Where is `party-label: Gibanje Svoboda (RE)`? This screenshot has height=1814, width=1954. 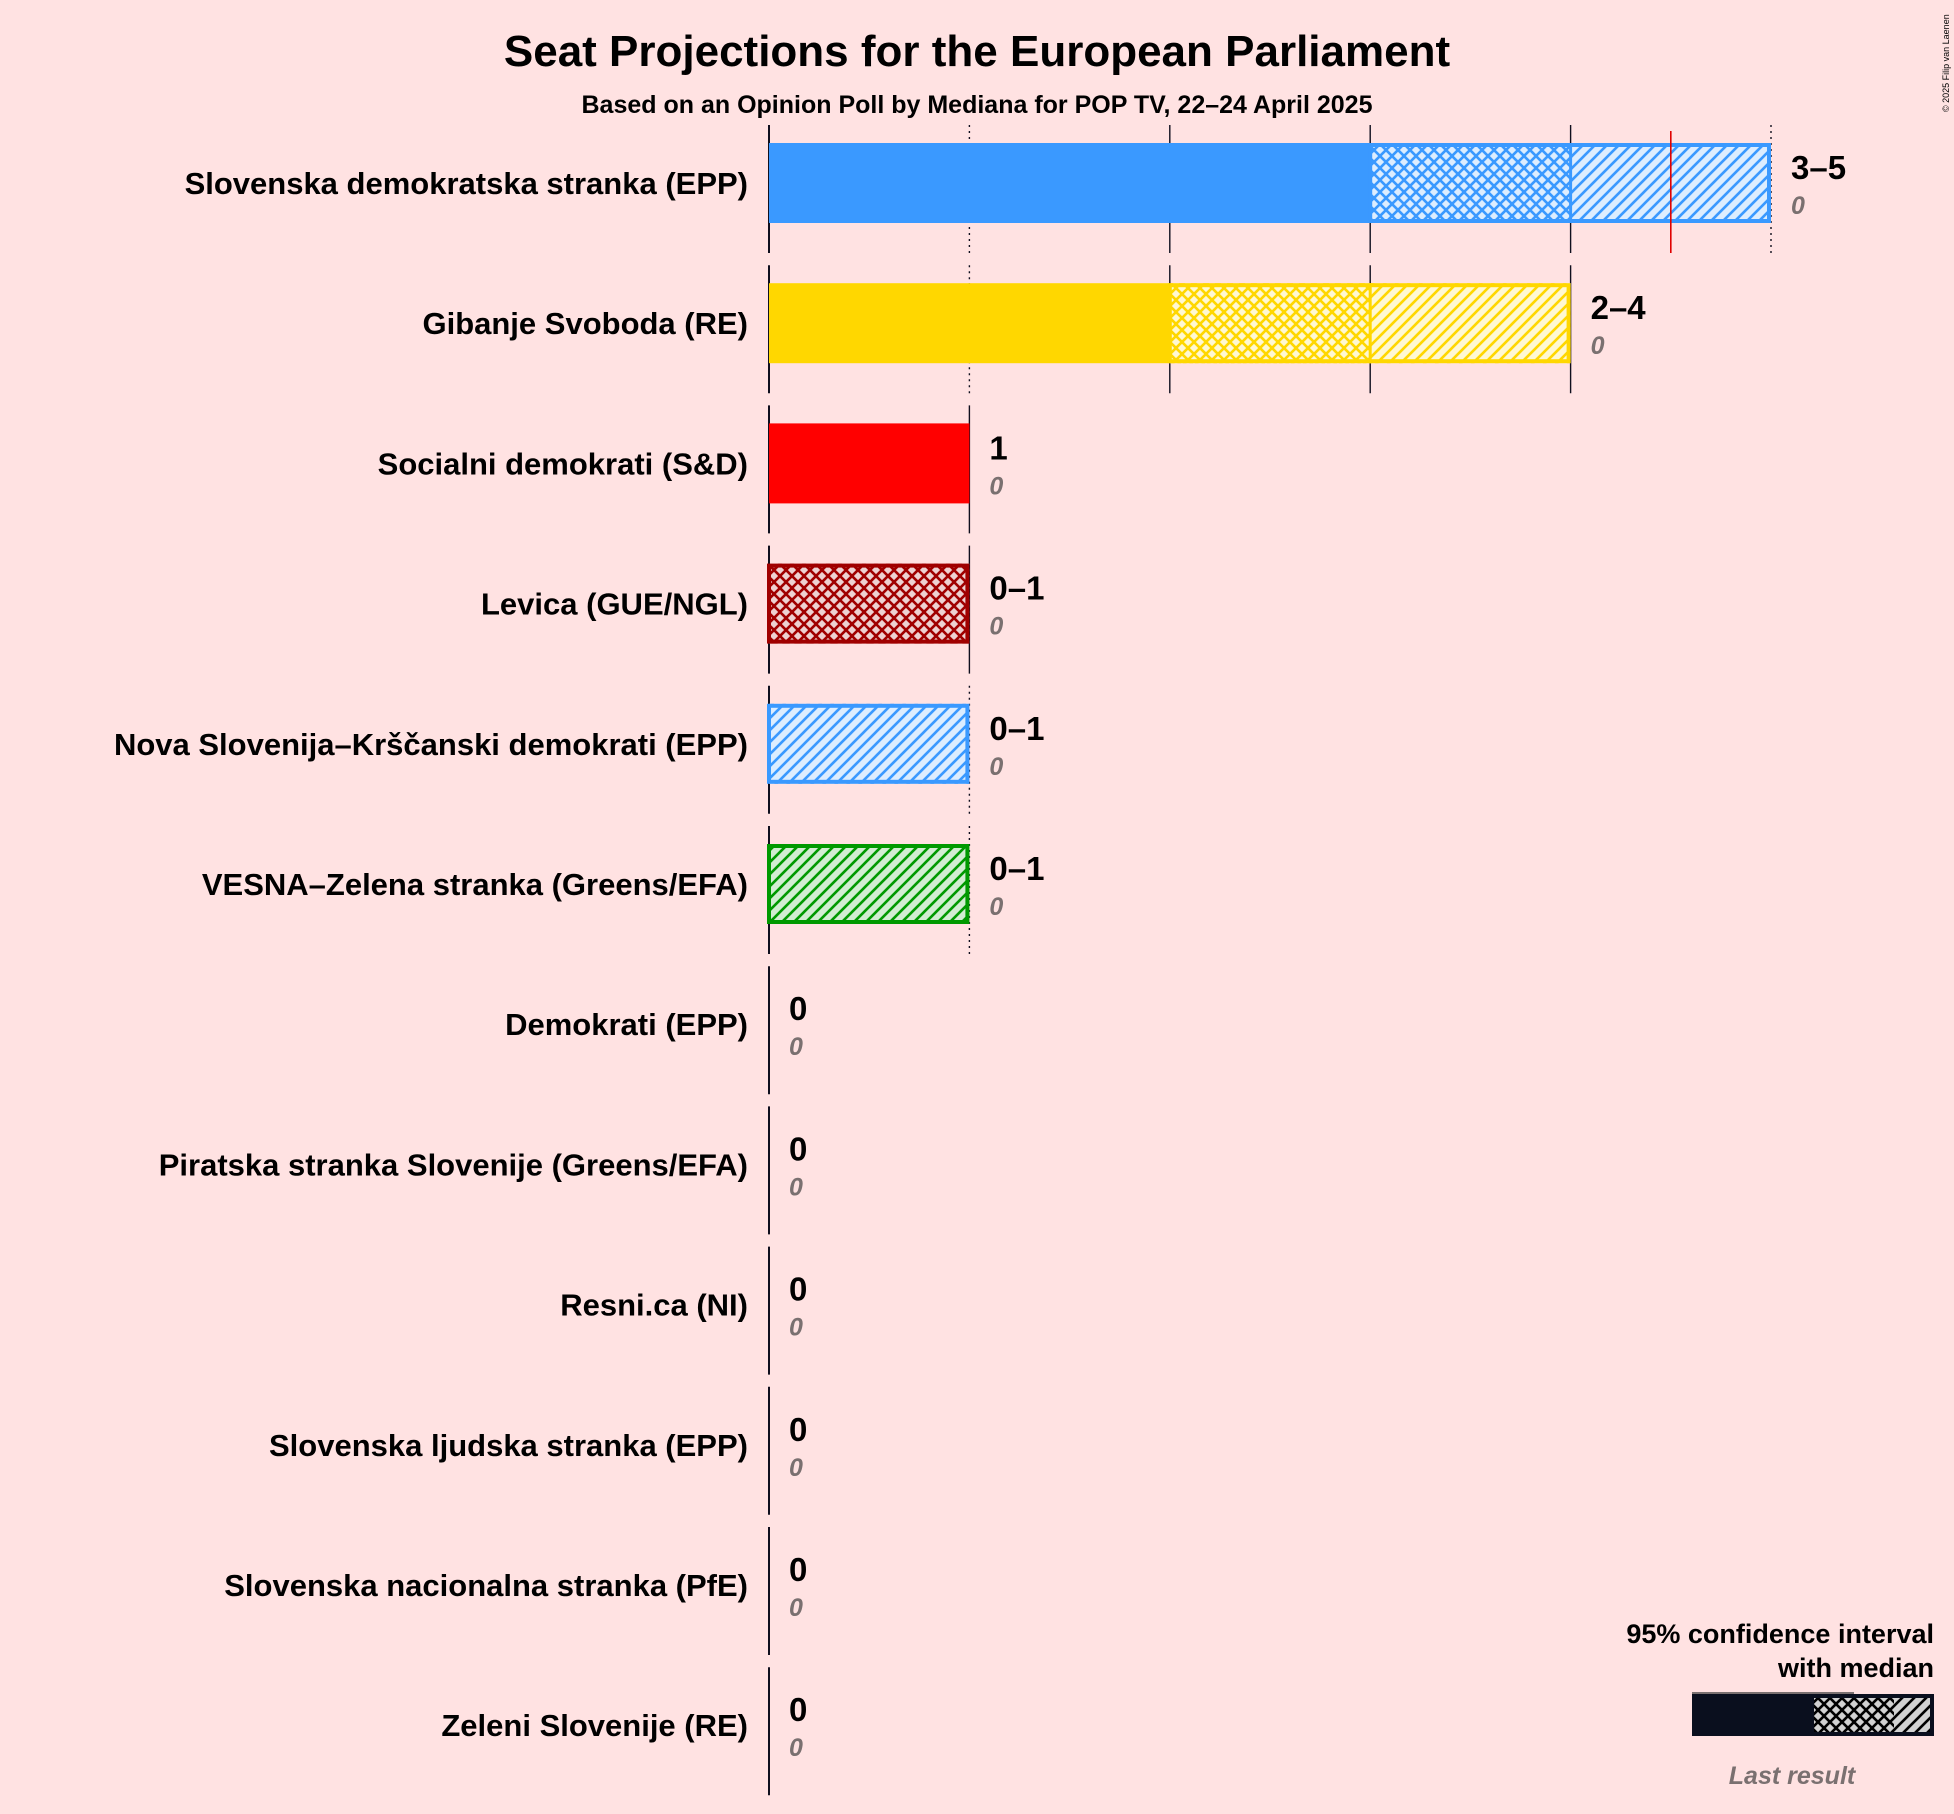 party-label: Gibanje Svoboda (RE) is located at coordinates (585, 323).